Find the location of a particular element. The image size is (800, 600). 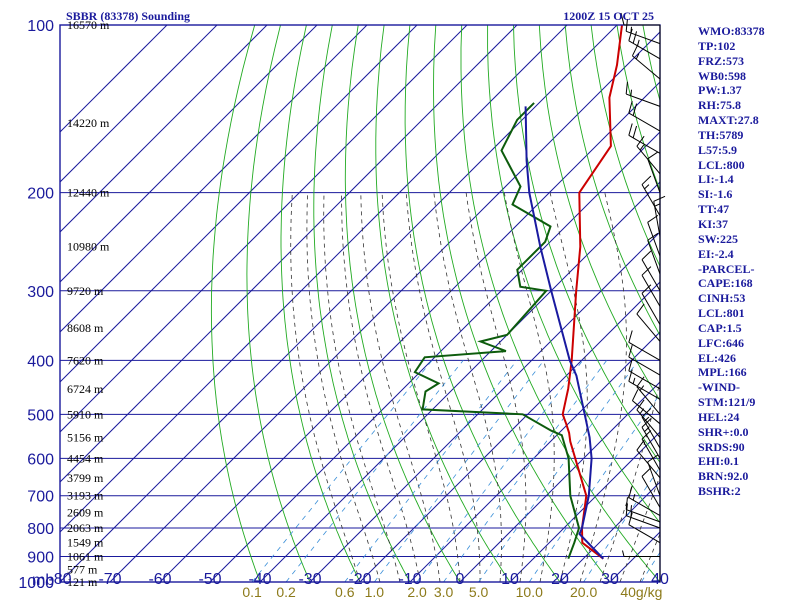

index-item: LCL:800 is located at coordinates (721, 164).